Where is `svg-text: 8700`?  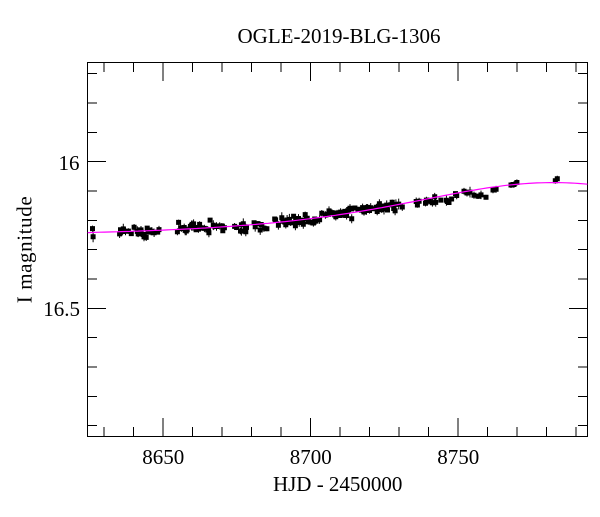 svg-text: 8700 is located at coordinates (311, 457).